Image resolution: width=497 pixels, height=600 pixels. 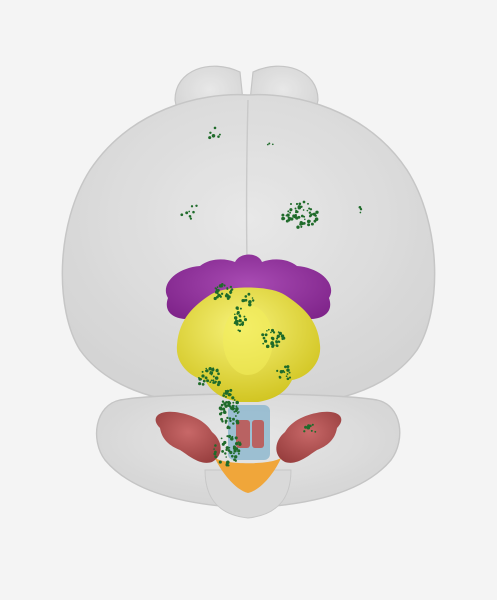 What do you see at coordinates (248, 475) in the screenshot?
I see `orange-region` at bounding box center [248, 475].